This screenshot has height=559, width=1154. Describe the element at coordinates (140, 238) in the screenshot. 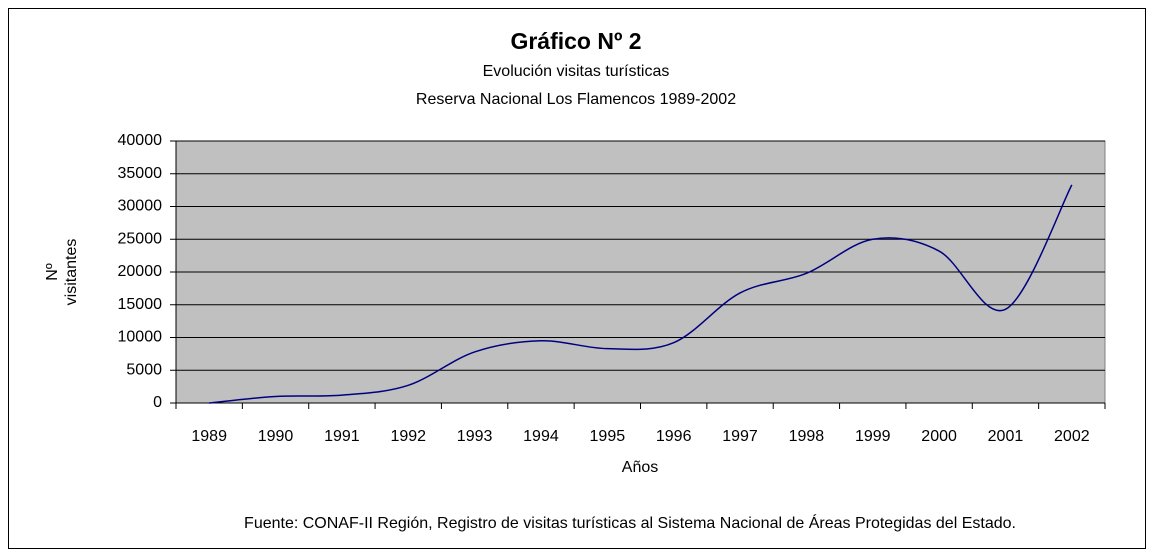

I see `y-tick-label: 25000` at that location.